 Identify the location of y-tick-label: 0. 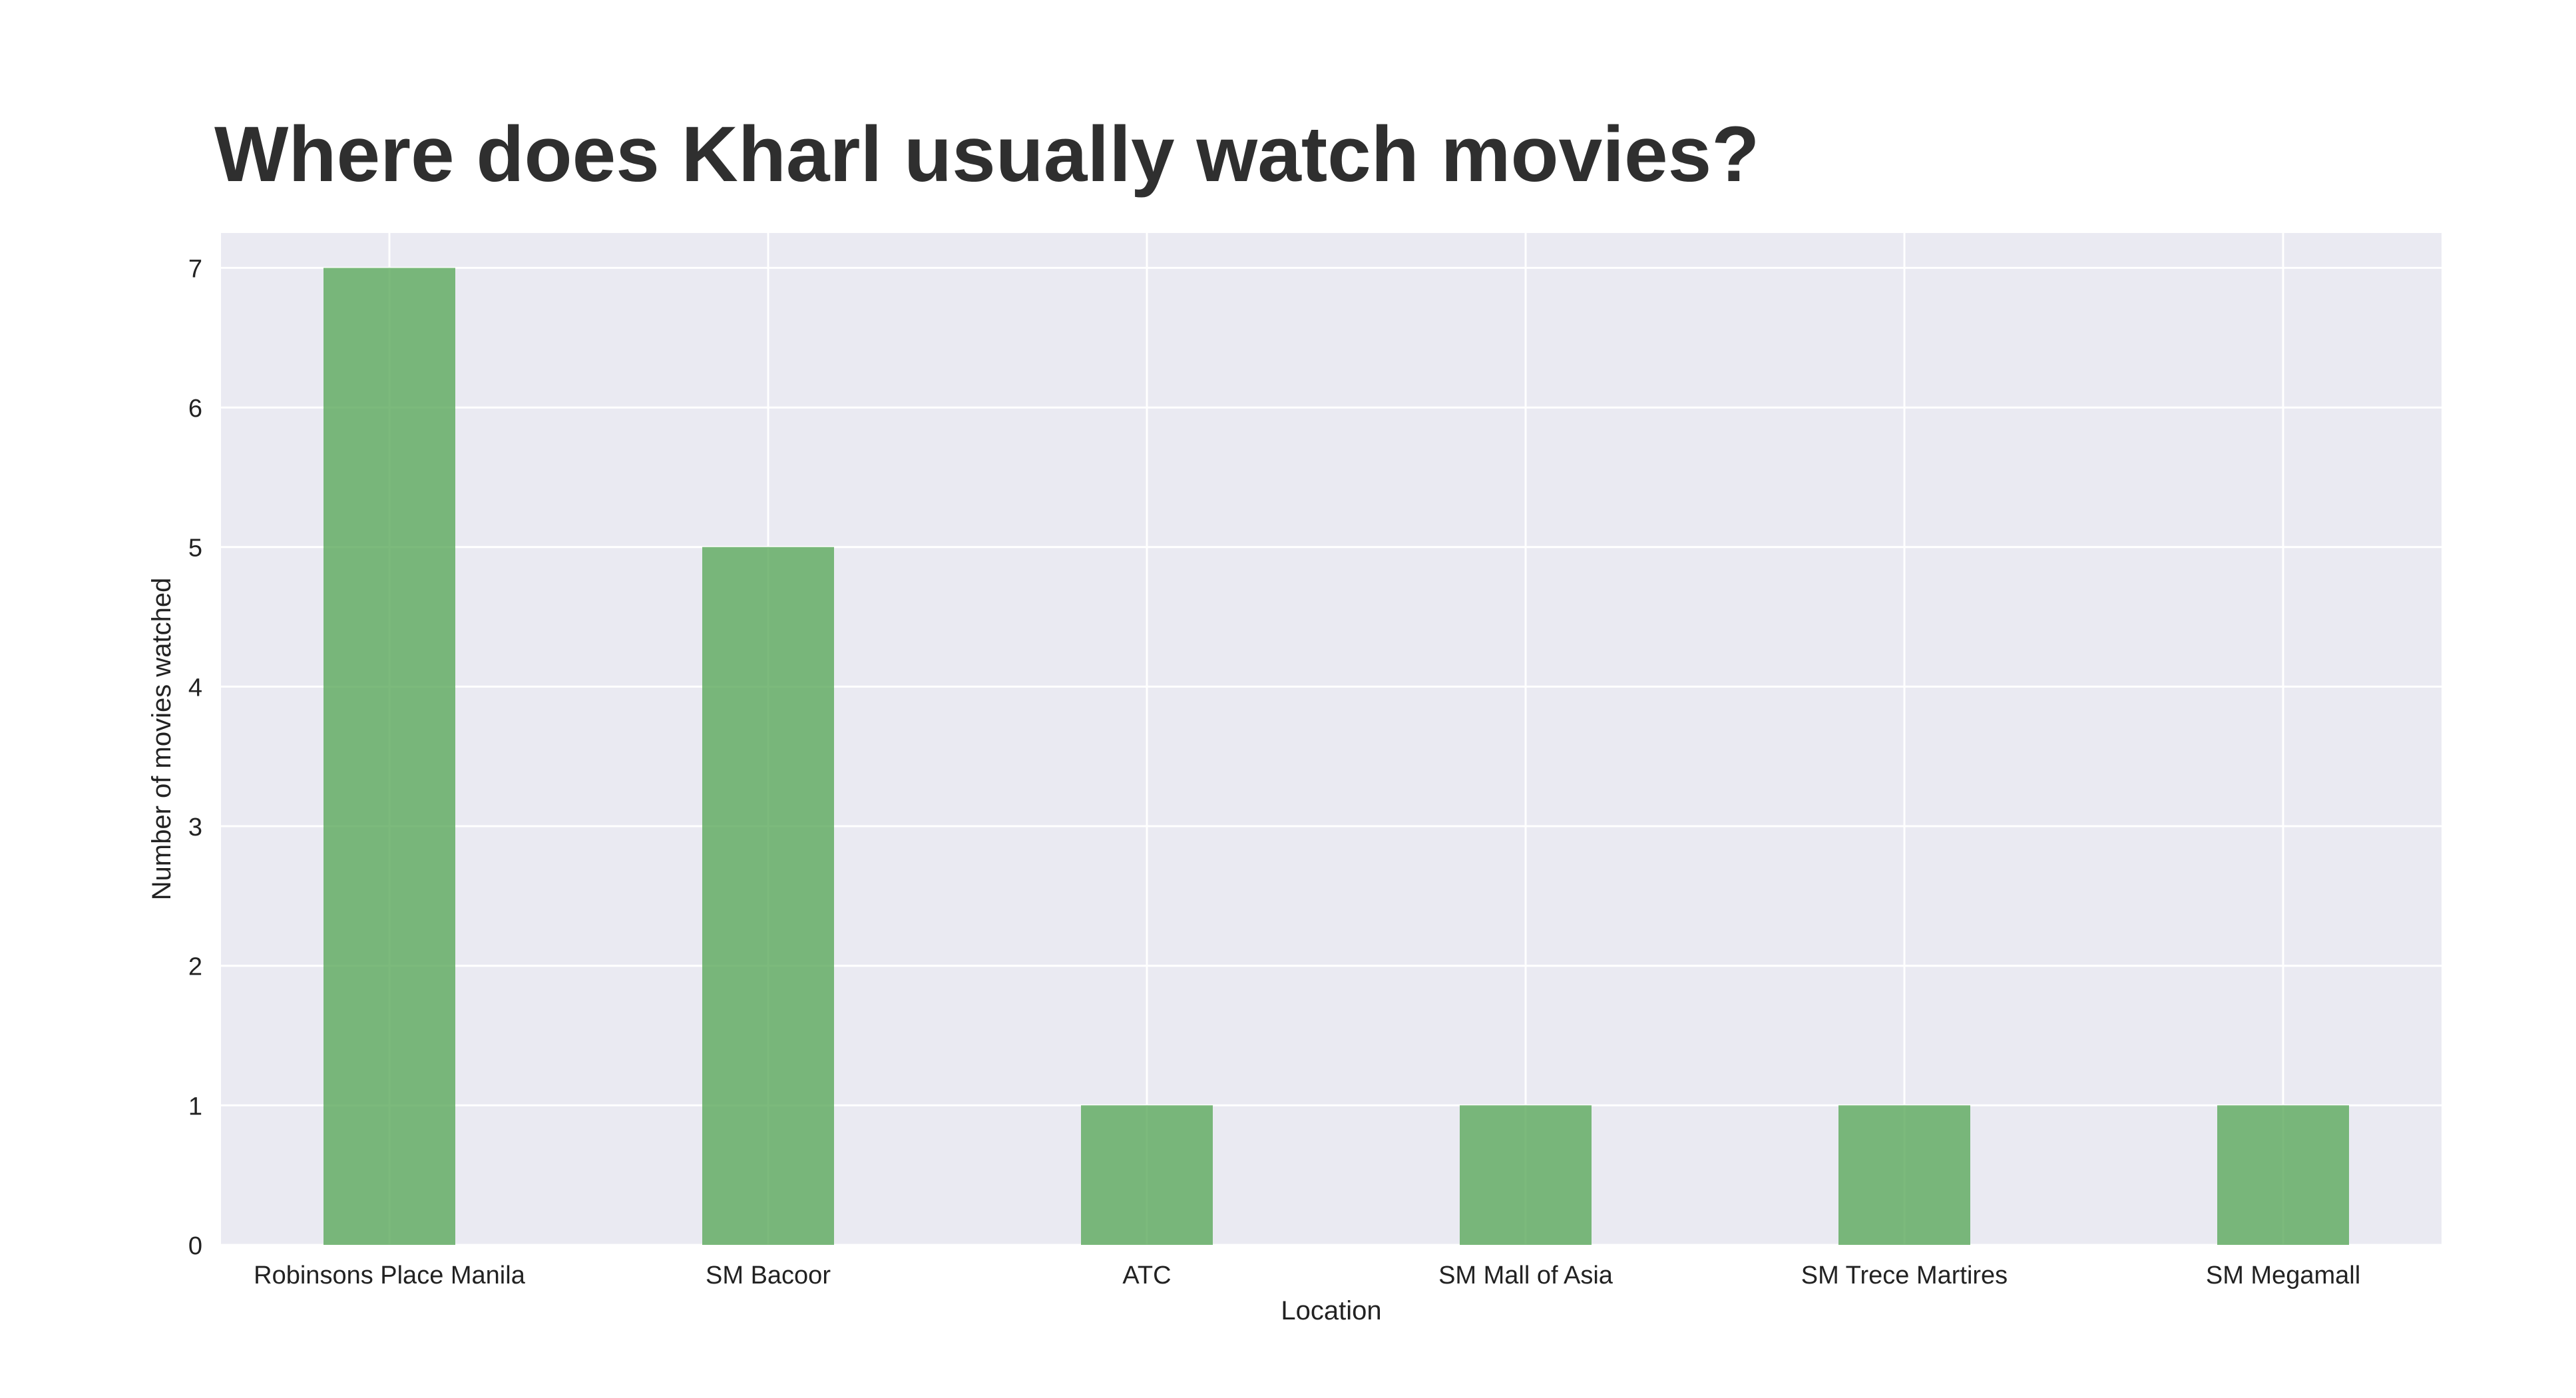
(195, 1246).